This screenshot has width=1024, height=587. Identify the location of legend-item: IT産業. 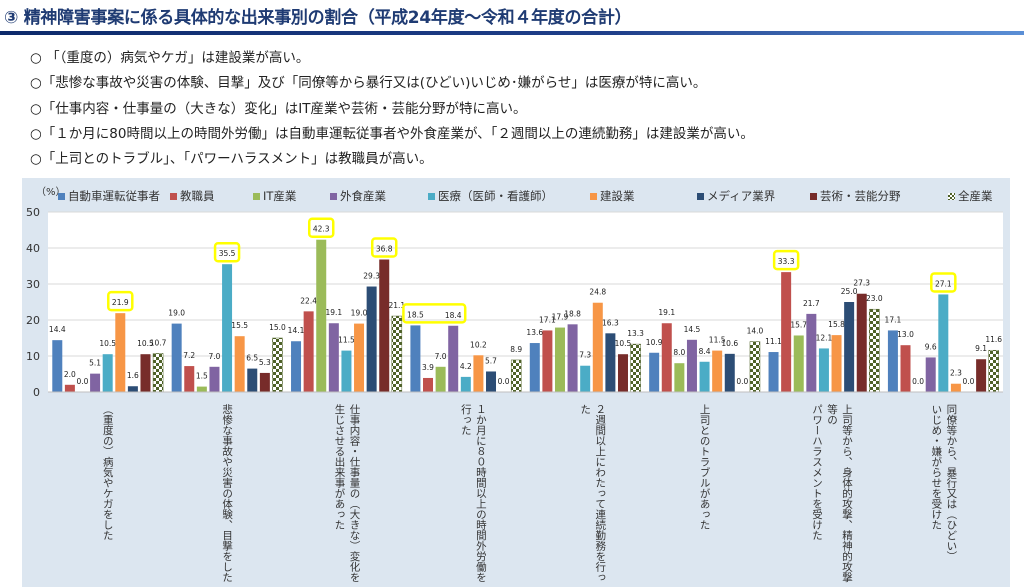
(274, 196).